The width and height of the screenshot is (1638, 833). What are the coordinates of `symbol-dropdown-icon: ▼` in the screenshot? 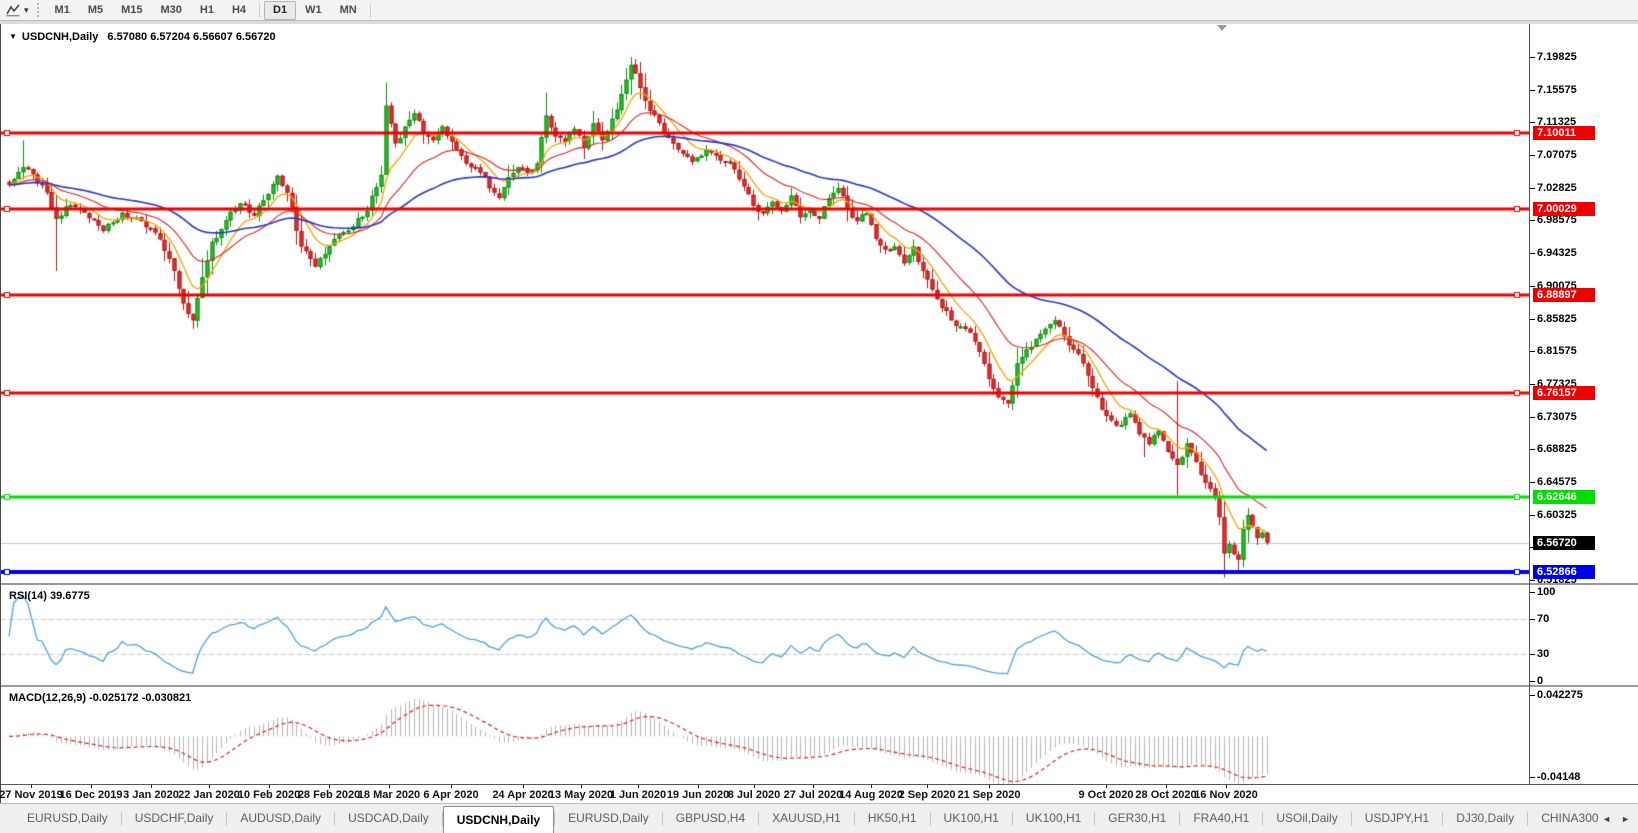 It's located at (13, 36).